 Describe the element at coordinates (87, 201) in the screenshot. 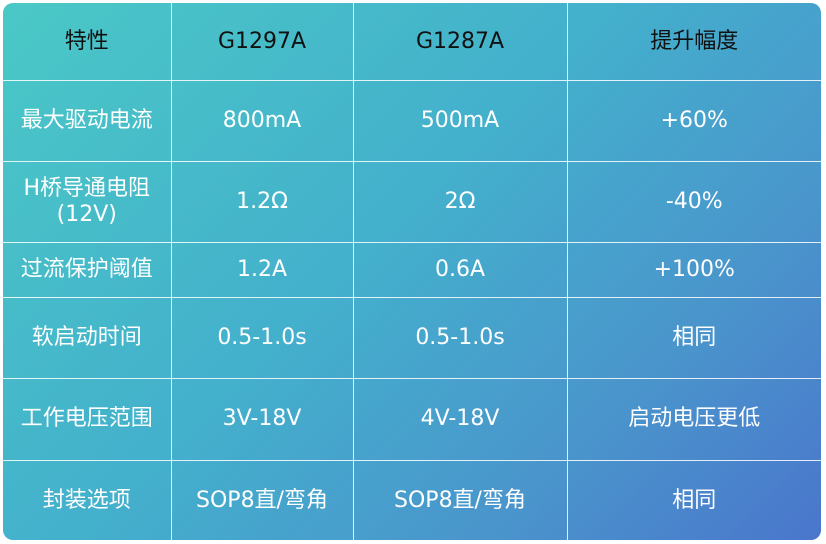

I see `row-label: H桥导通电阻 (12V)` at that location.